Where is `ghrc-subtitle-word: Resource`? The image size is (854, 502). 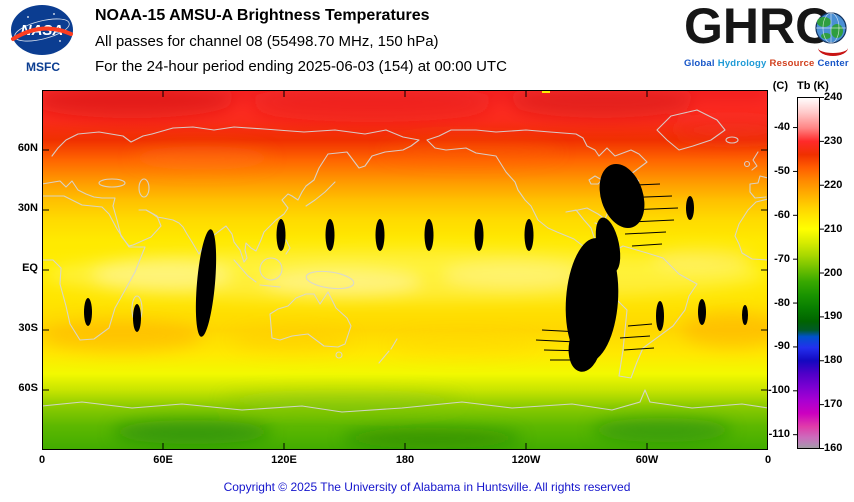 ghrc-subtitle-word: Resource is located at coordinates (792, 63).